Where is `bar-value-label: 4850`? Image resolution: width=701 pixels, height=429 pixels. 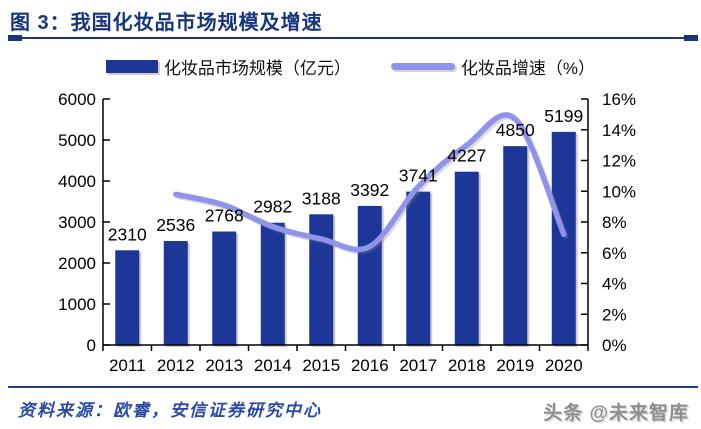
bar-value-label: 4850 is located at coordinates (515, 130).